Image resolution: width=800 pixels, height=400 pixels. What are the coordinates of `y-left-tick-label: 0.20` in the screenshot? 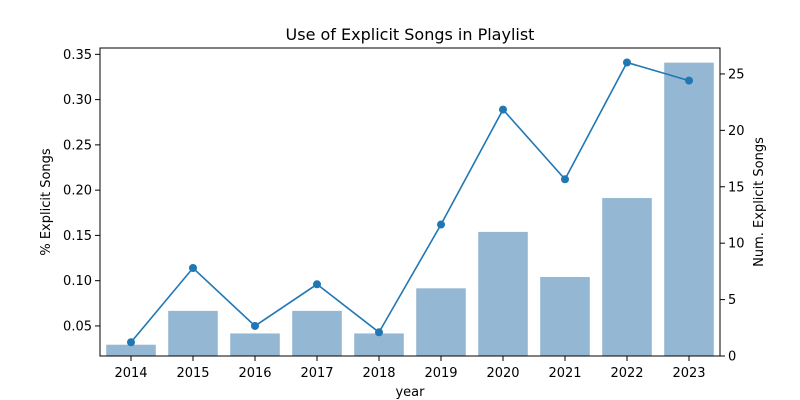 It's located at (77, 191).